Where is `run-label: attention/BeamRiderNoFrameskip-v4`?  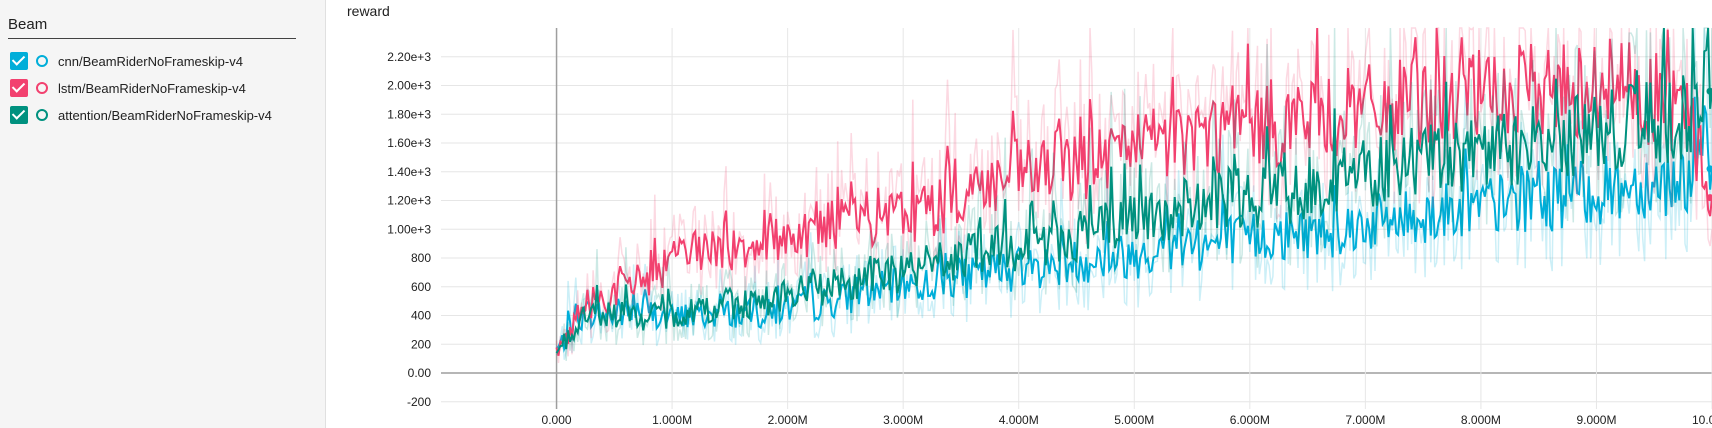 run-label: attention/BeamRiderNoFrameskip-v4 is located at coordinates (165, 115).